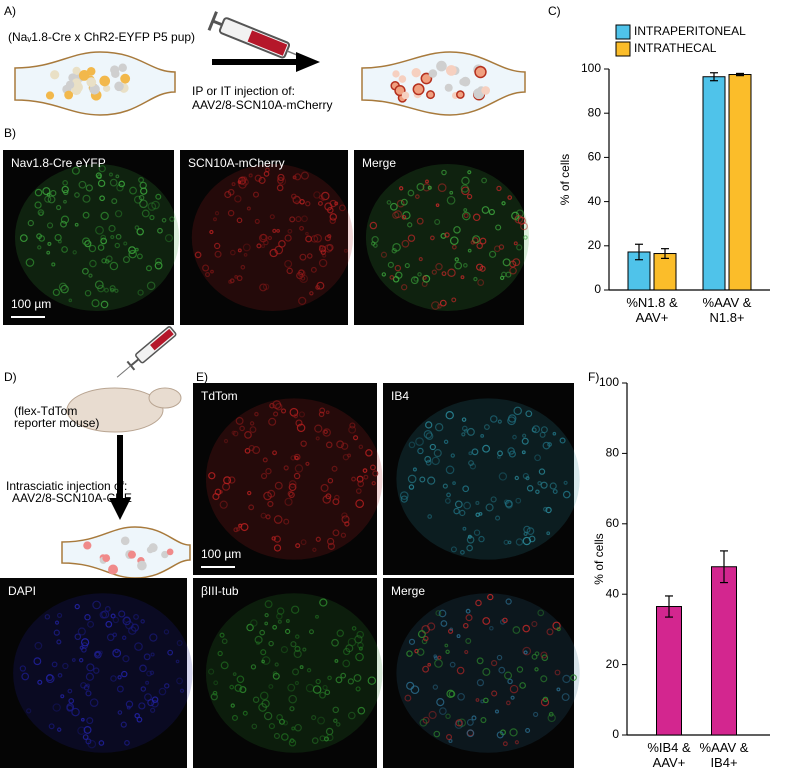 The image size is (787, 768). Describe the element at coordinates (264, 237) in the screenshot. I see `micrograph` at that location.